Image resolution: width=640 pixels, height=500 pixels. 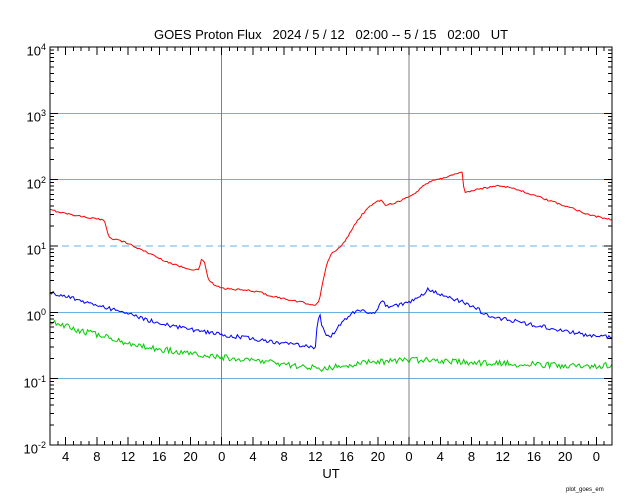 I want to click on blue-flux-line, so click(x=331, y=318).